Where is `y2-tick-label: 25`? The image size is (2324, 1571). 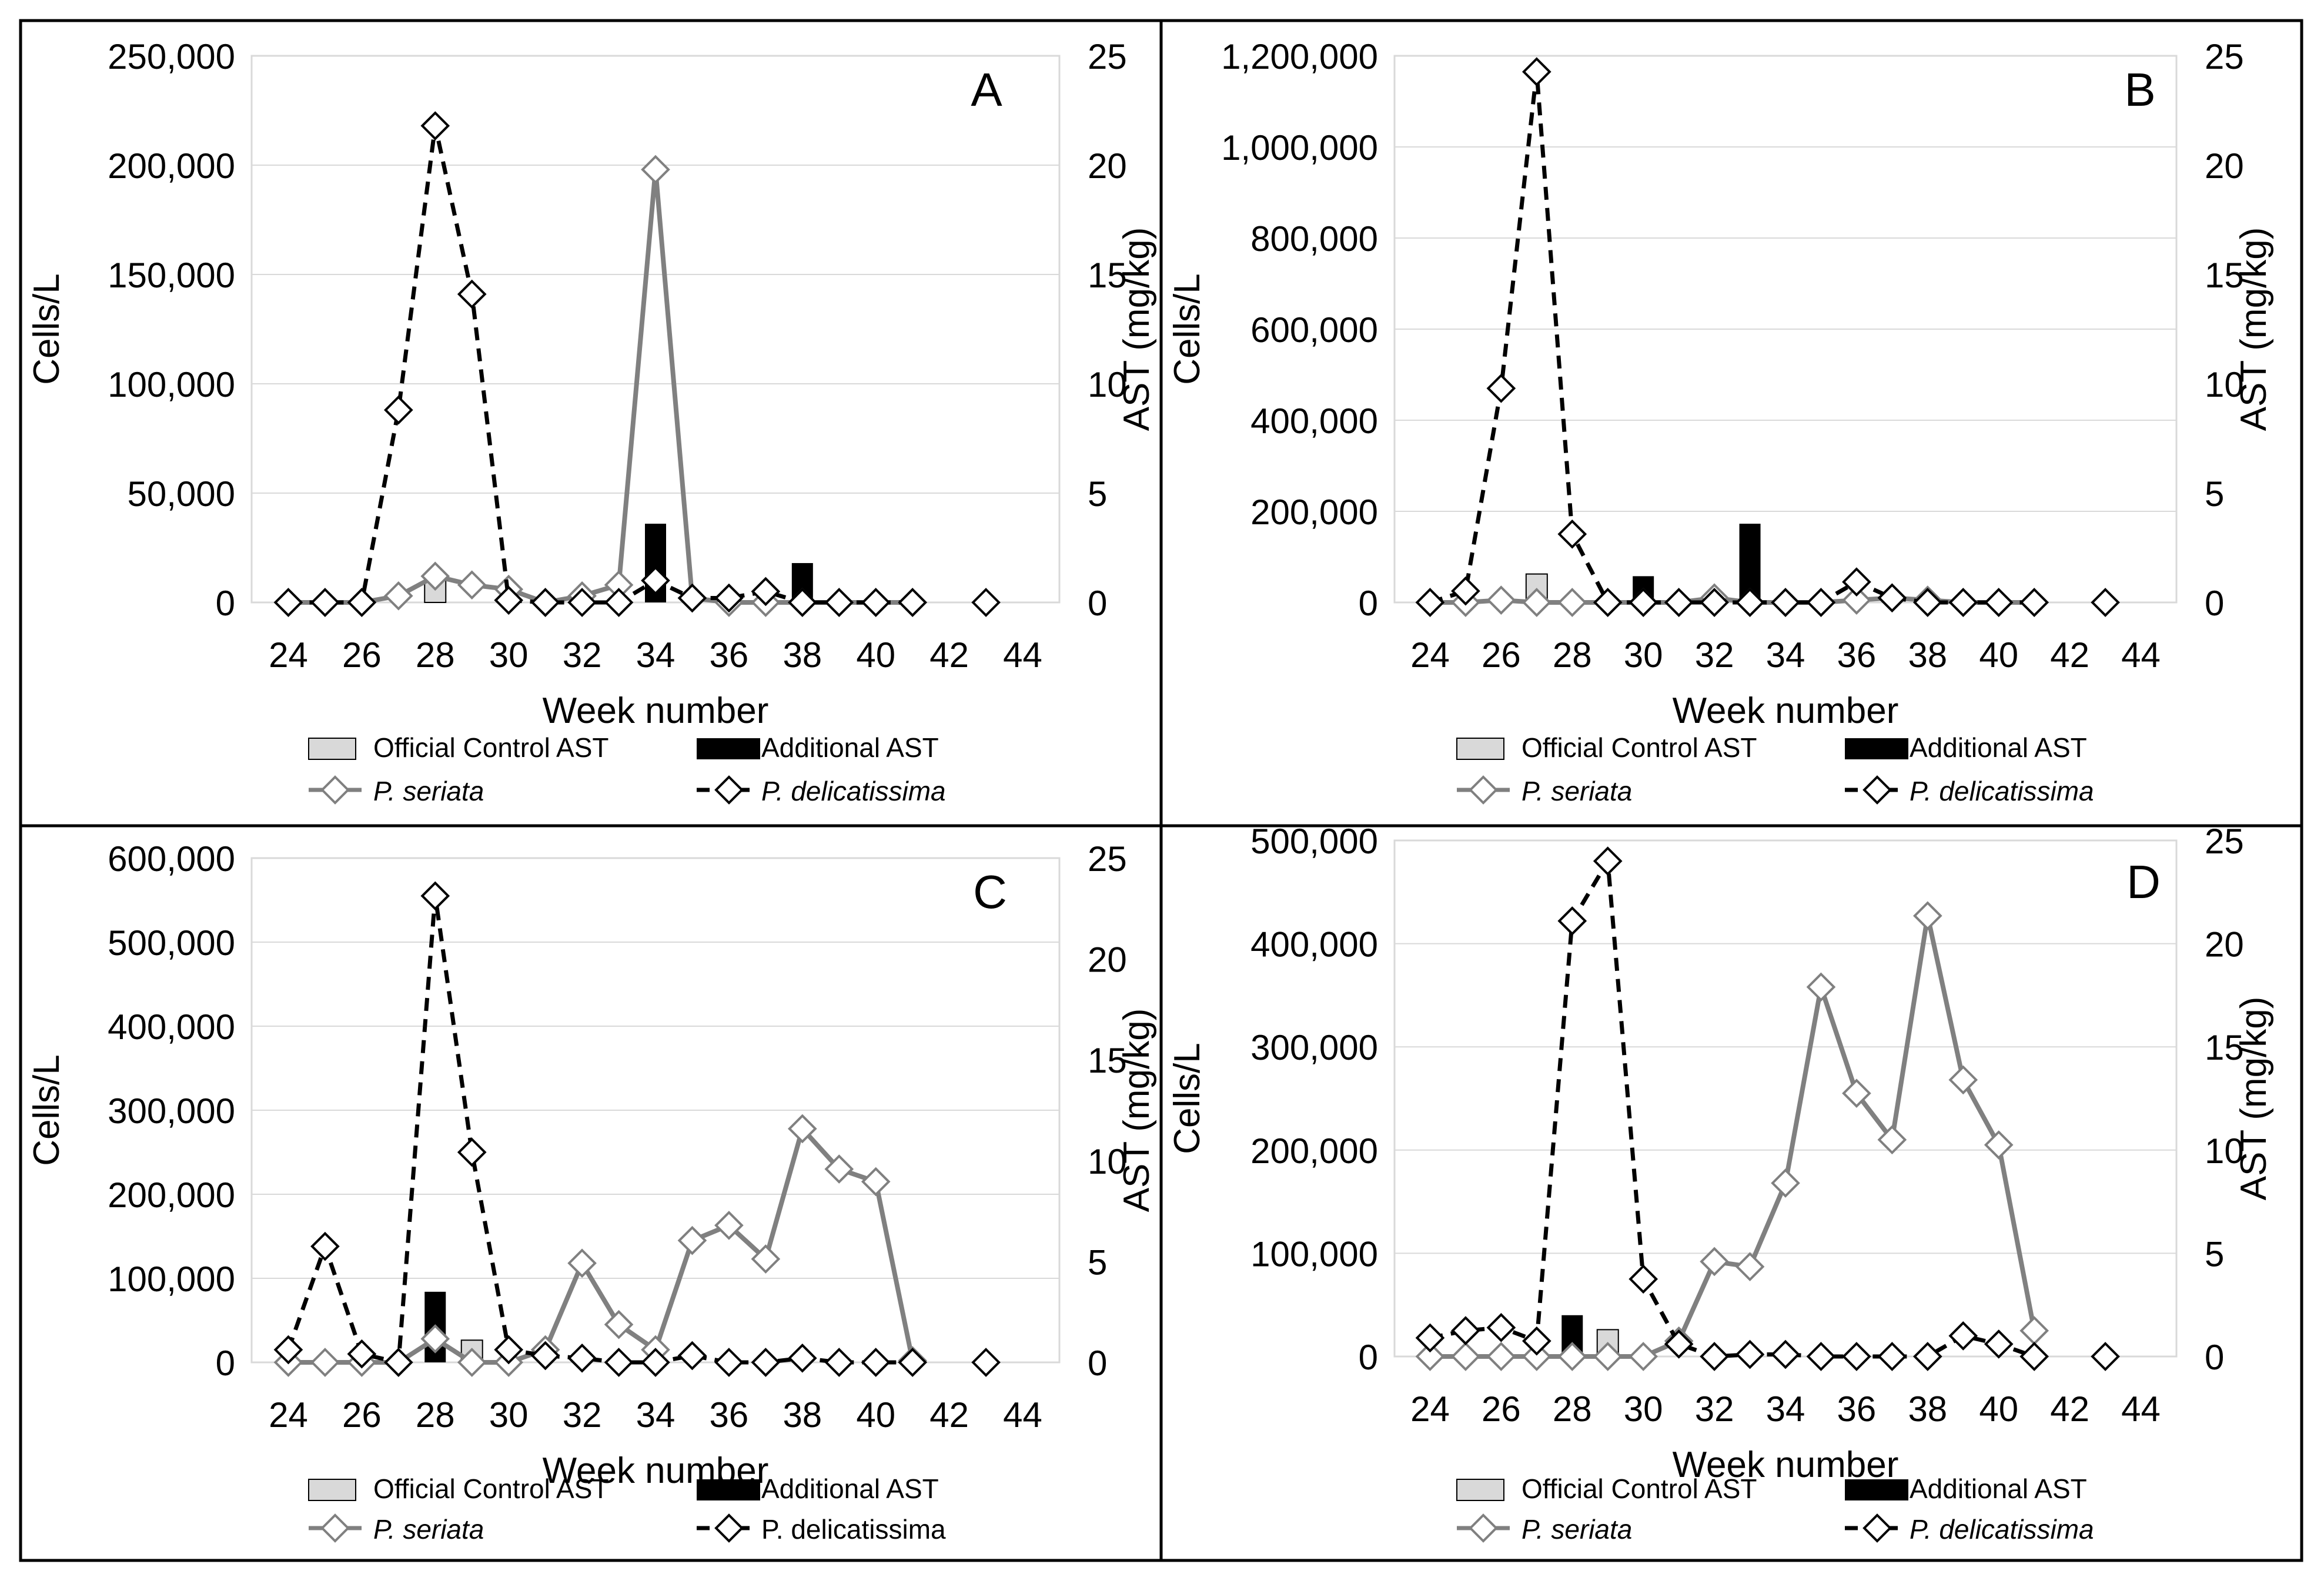 y2-tick-label: 25 is located at coordinates (2224, 841).